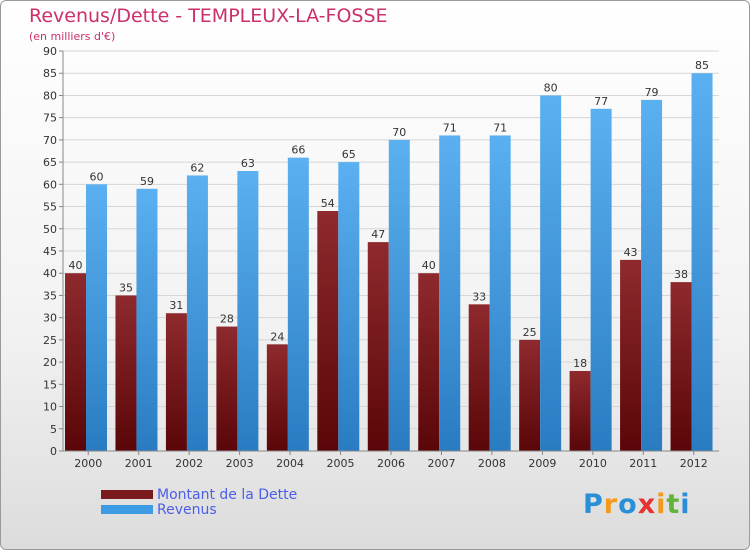 Image resolution: width=750 pixels, height=550 pixels. Describe the element at coordinates (681, 274) in the screenshot. I see `data-label-dette: 38` at that location.